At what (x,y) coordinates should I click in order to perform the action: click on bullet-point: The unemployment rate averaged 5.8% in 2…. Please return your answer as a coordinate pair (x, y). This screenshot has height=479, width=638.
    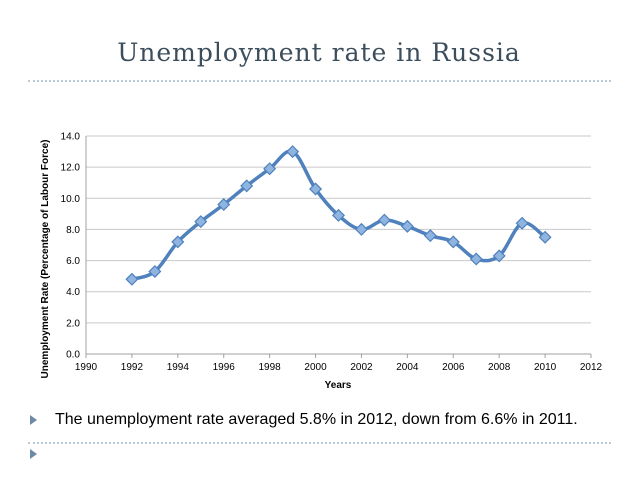
    Looking at the image, I should click on (330, 420).